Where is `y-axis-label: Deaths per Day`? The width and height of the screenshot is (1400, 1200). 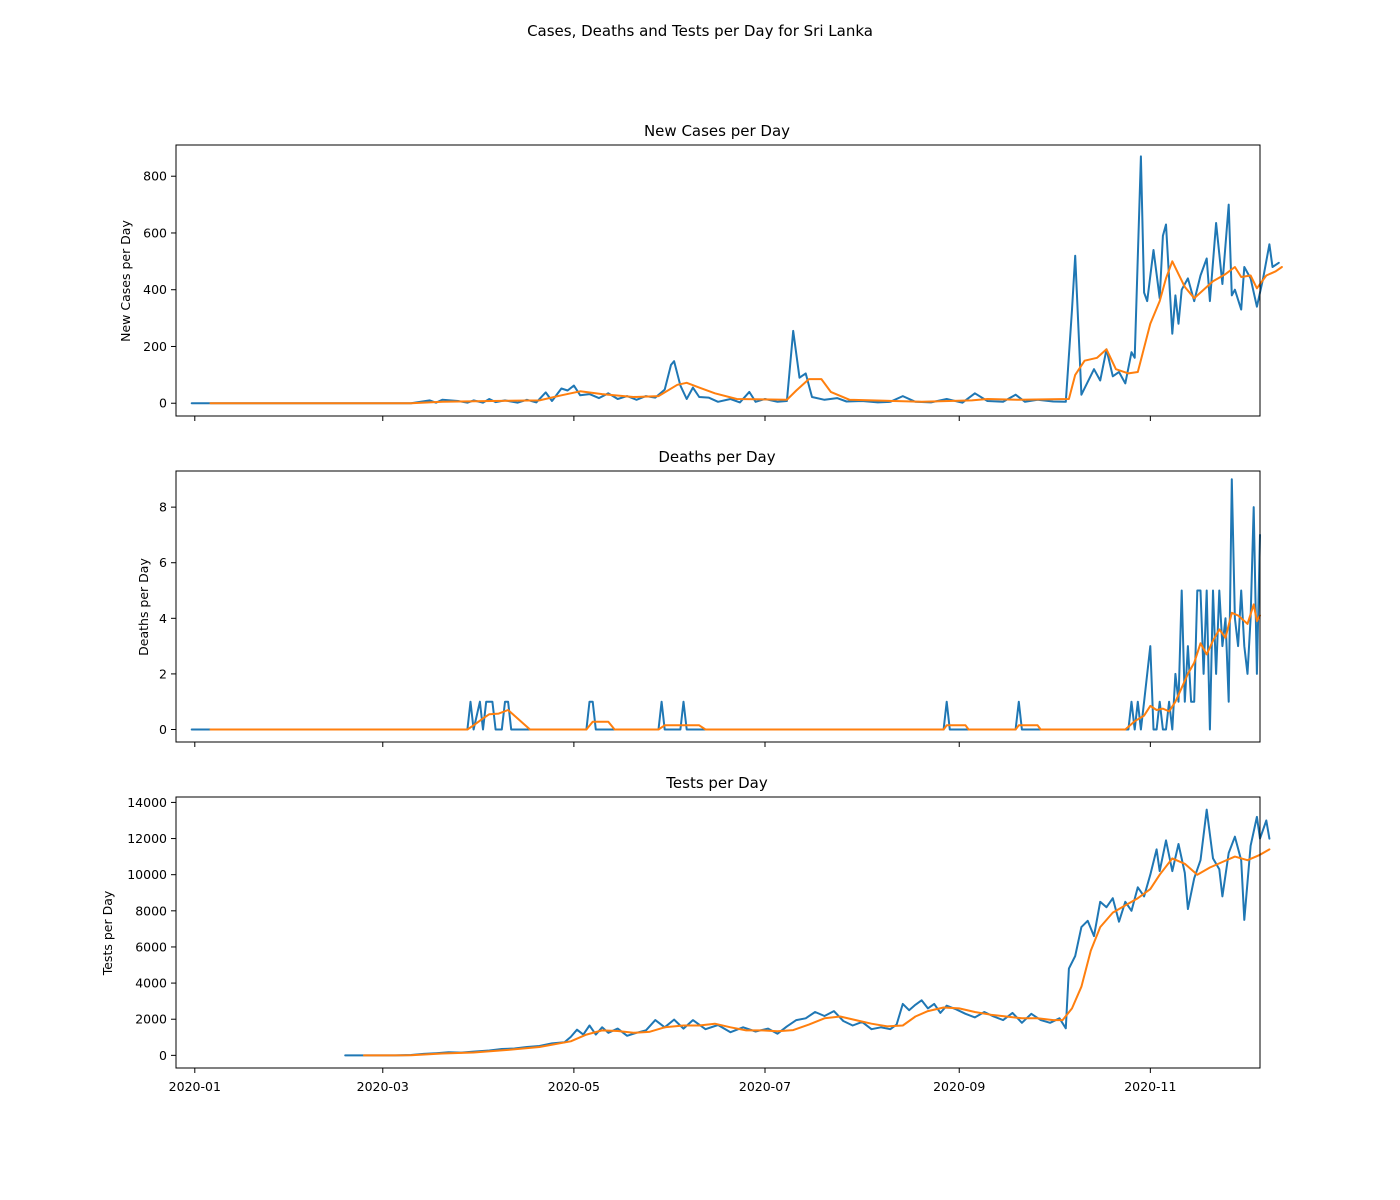 y-axis-label: Deaths per Day is located at coordinates (143, 607).